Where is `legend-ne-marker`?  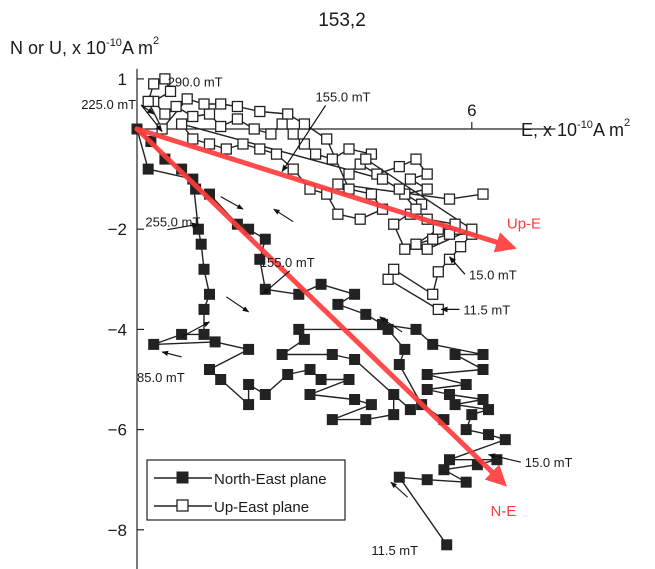
legend-ne-marker is located at coordinates (182, 477).